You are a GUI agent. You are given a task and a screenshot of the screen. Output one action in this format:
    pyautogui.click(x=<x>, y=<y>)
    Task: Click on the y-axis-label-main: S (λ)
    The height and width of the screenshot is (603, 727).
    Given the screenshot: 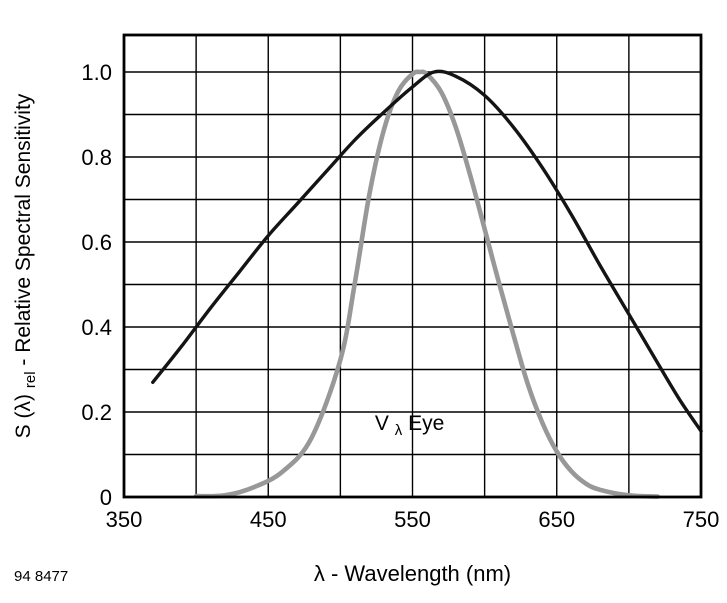 What is the action you would take?
    pyautogui.click(x=23, y=416)
    